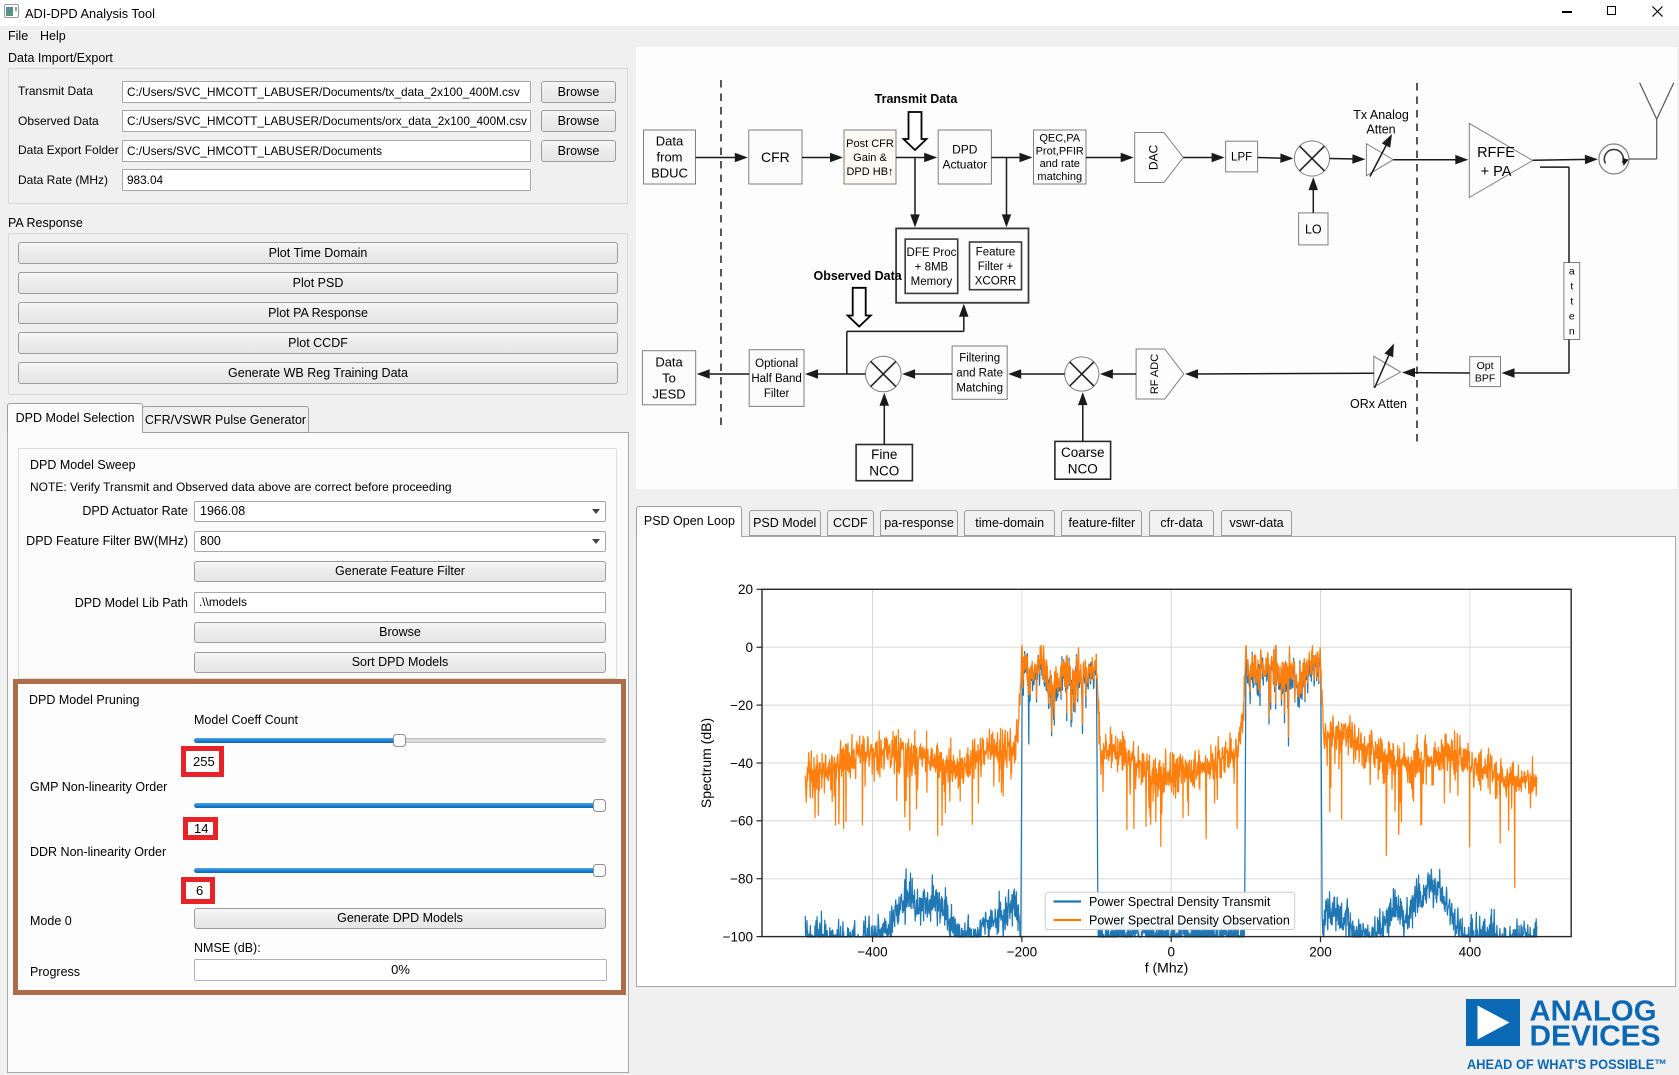  Describe the element at coordinates (1167, 968) in the screenshot. I see `svg-text: f (Mhz)` at that location.